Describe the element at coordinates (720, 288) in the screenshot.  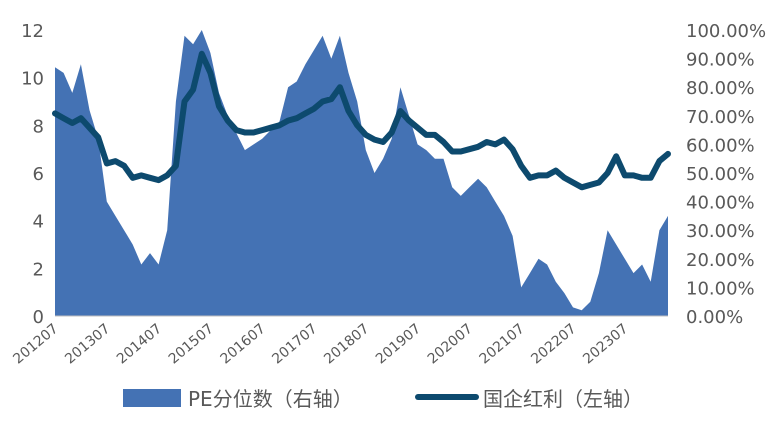
I see `right-tick-label: 10.00%` at that location.